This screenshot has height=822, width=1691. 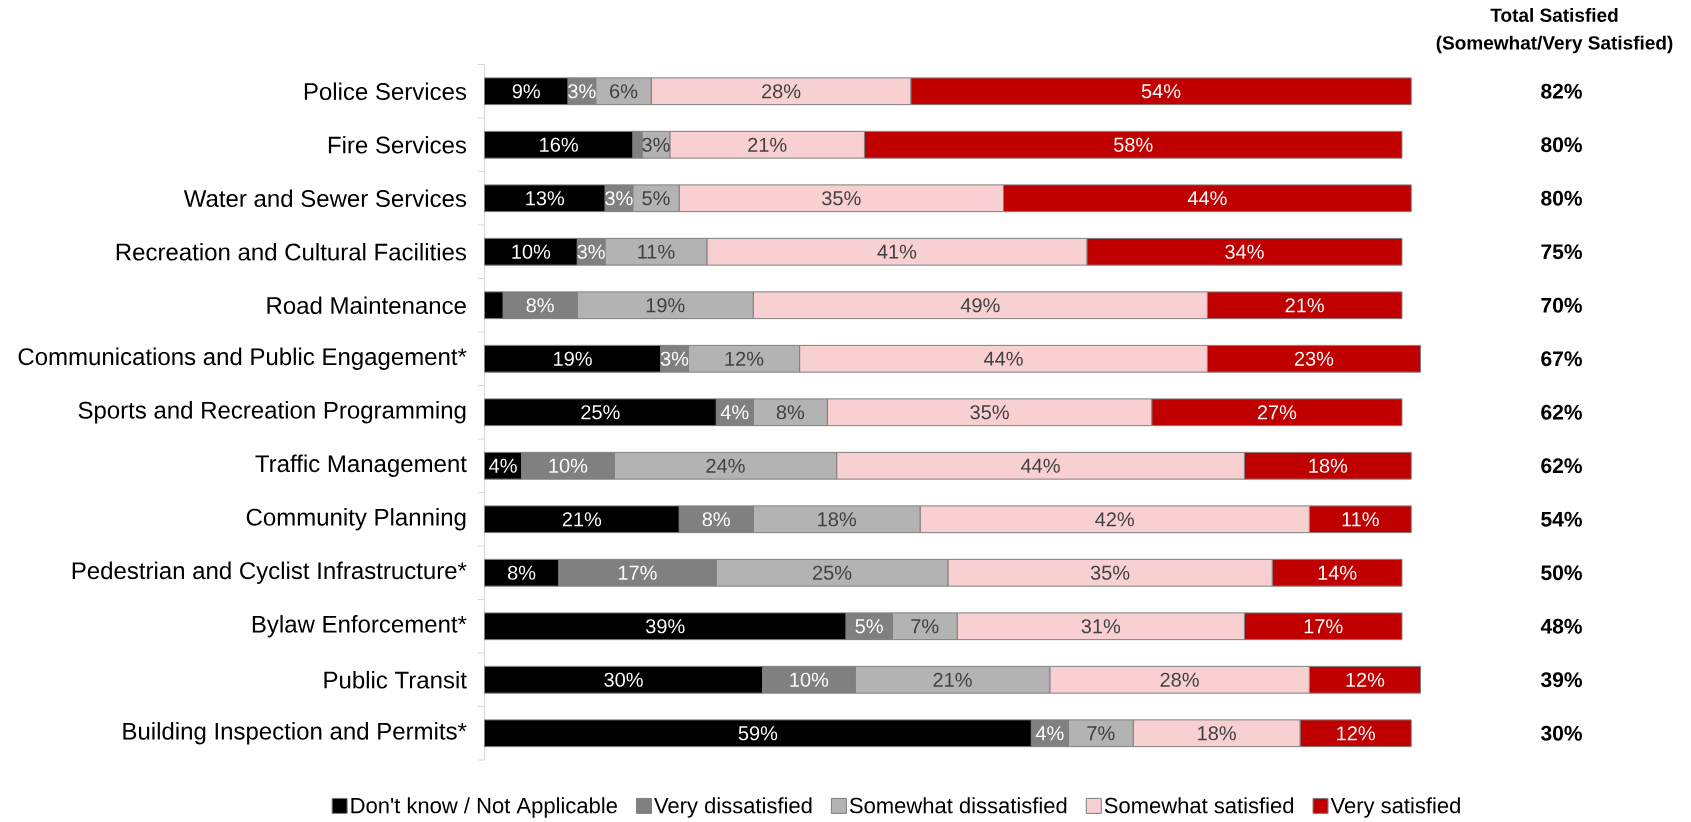 What do you see at coordinates (559, 144) in the screenshot?
I see `data-label: 16%` at bounding box center [559, 144].